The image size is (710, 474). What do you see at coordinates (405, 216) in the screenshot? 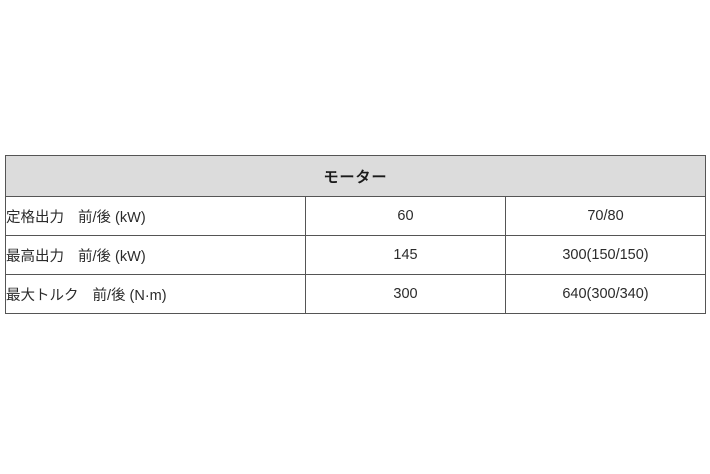
I see `row-value-column-1: 60` at bounding box center [405, 216].